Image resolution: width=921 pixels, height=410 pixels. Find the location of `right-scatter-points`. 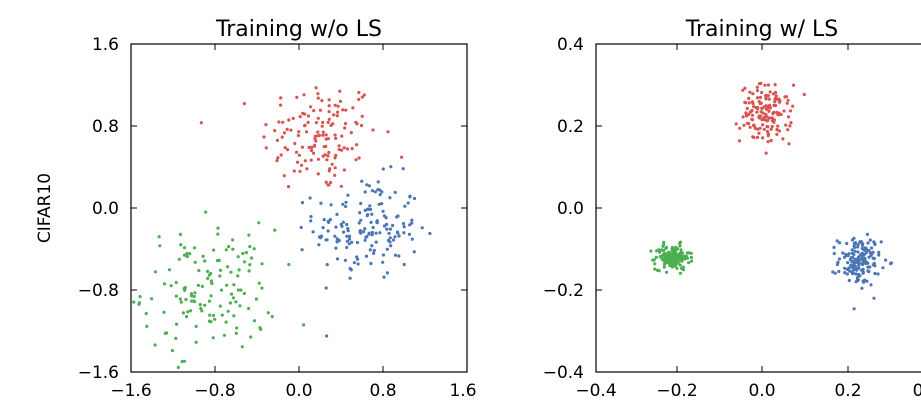

right-scatter-points is located at coordinates (771, 196).